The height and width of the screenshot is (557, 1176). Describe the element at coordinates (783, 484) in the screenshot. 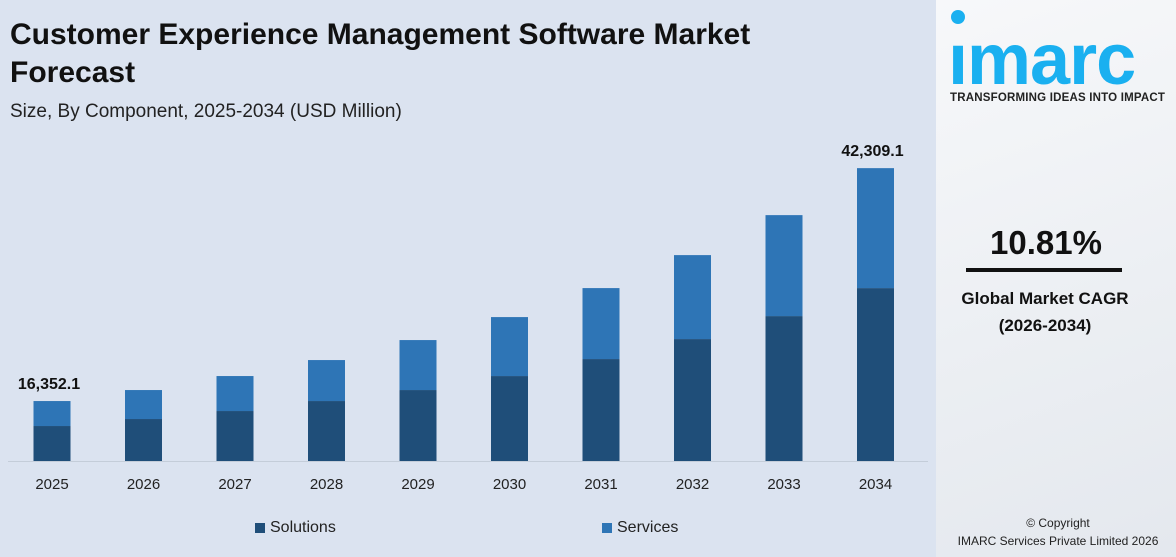

I see `x-tick-label: 2033` at that location.